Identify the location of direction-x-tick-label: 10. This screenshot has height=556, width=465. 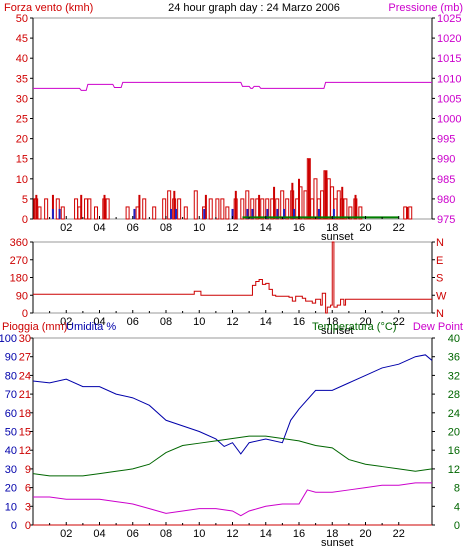
(199, 322).